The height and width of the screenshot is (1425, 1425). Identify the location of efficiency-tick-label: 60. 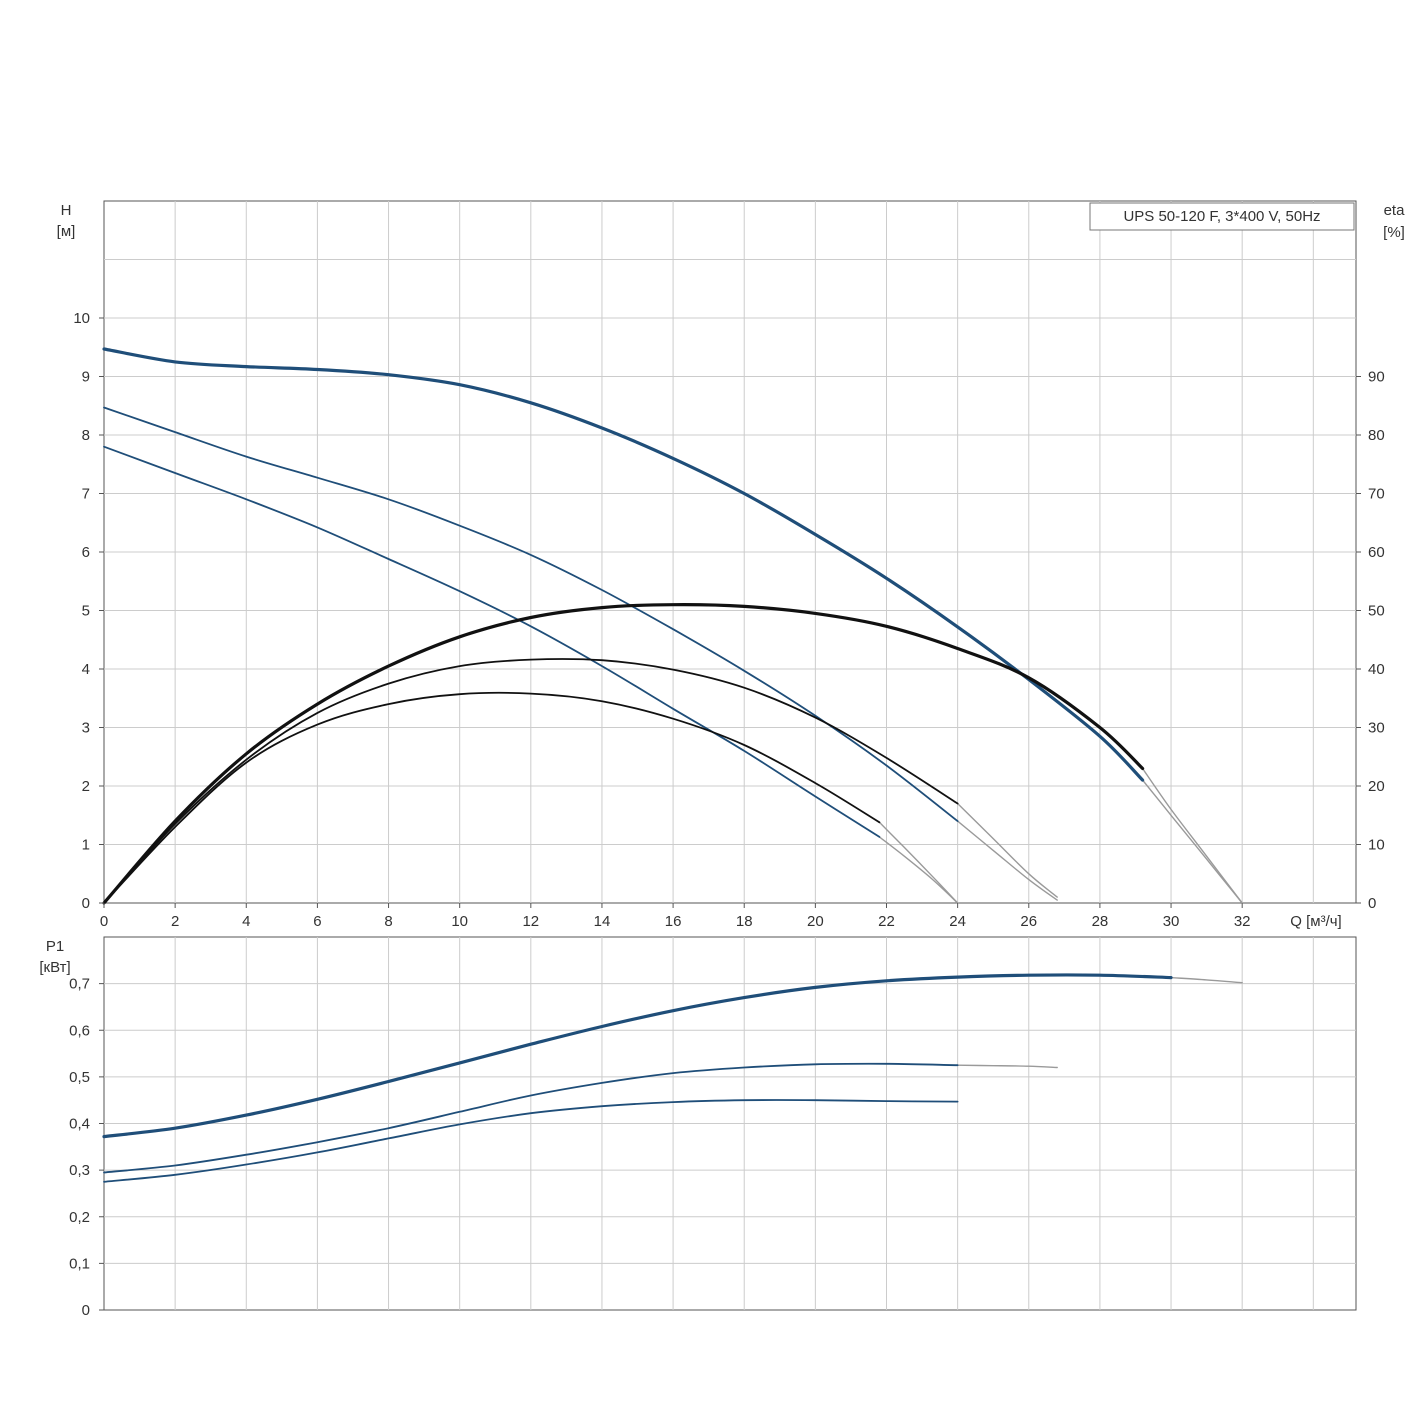
(1376, 552).